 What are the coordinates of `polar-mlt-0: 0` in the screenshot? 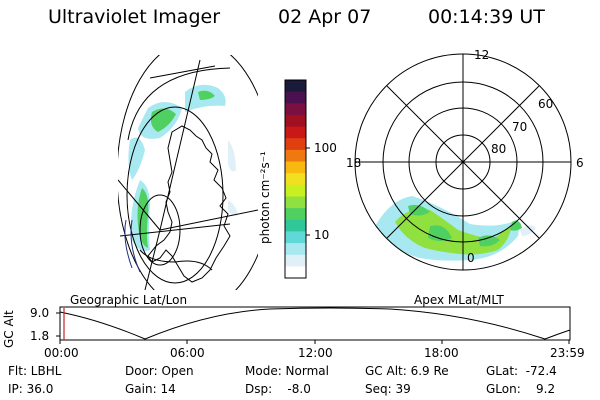 It's located at (471, 258).